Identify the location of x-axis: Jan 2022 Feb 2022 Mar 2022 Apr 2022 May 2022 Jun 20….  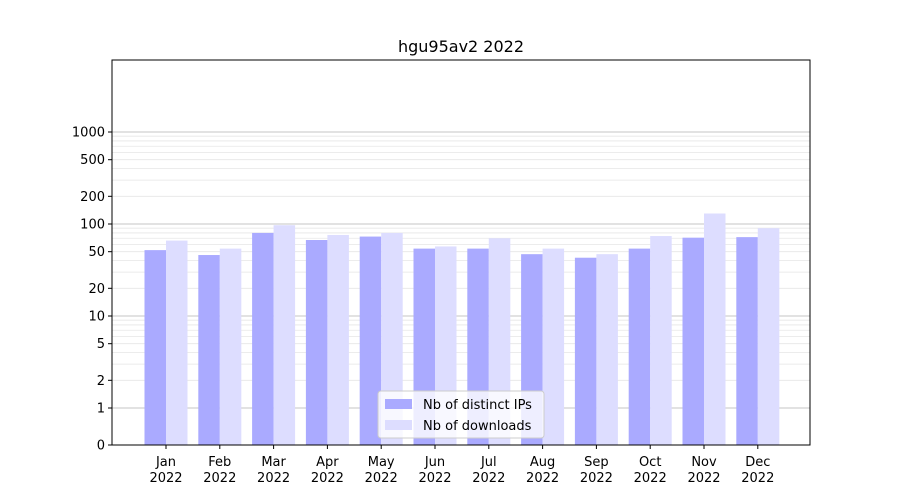
(461, 465).